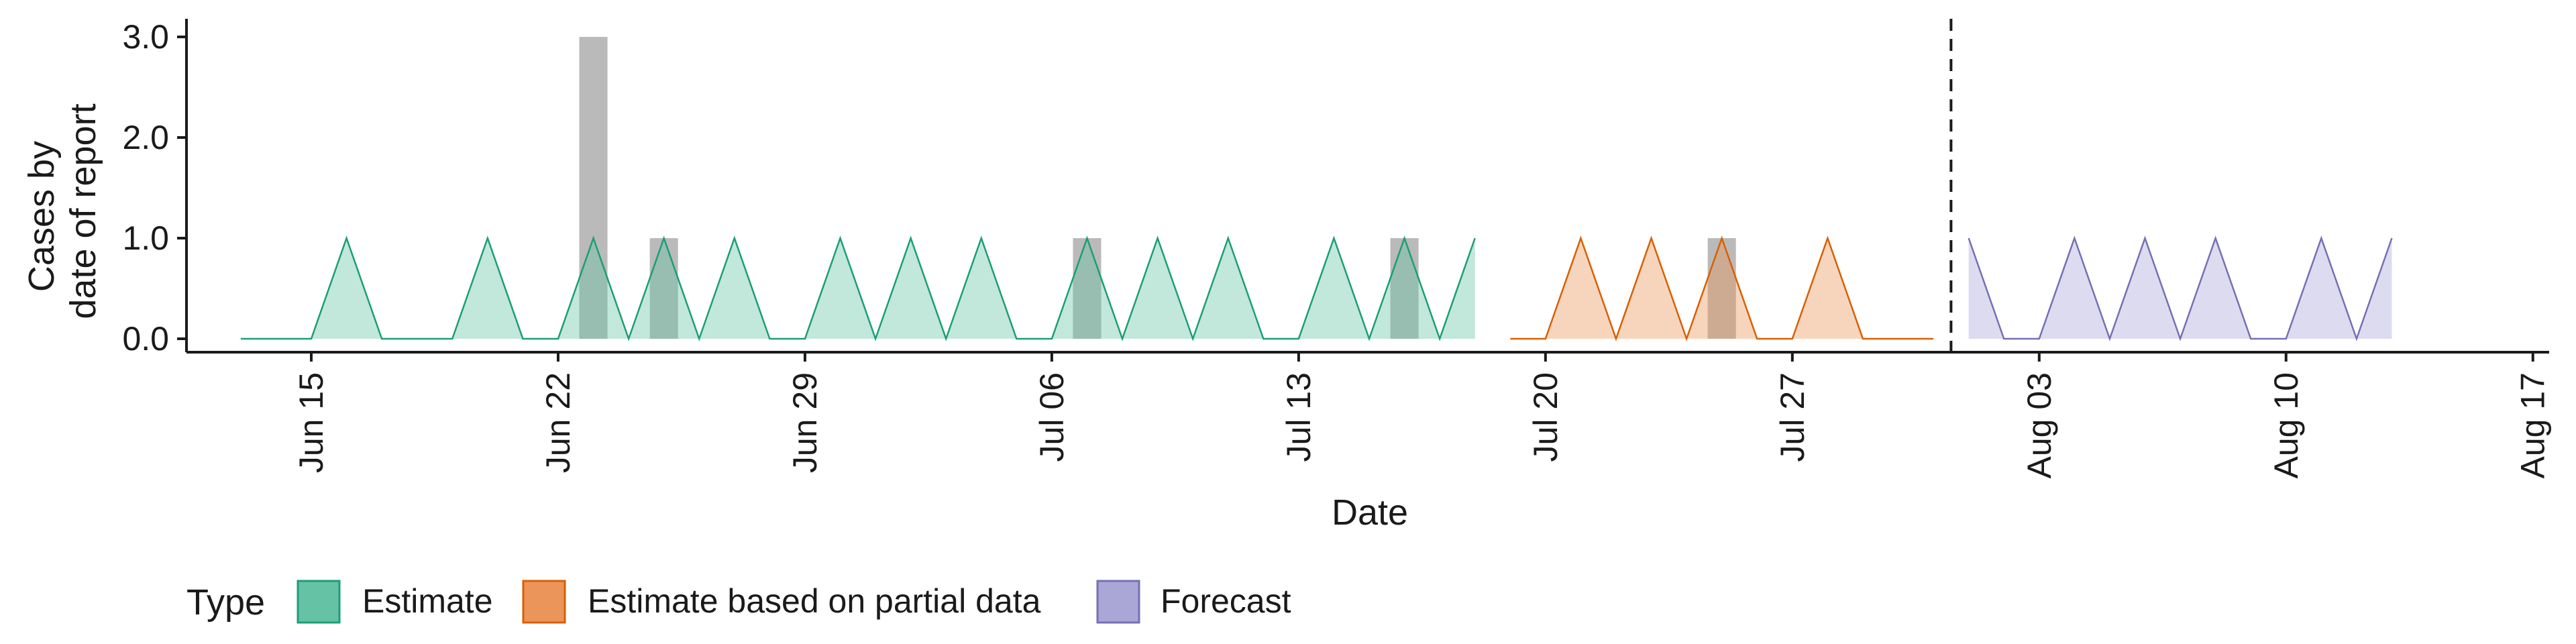 The image size is (2576, 644). I want to click on legend-key-partial, so click(544, 602).